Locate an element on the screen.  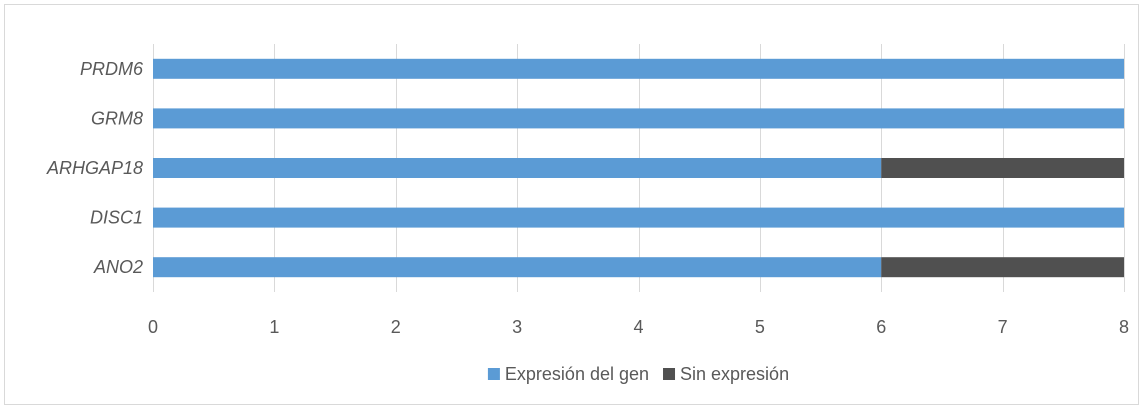
x-tick-label: 1 is located at coordinates (274, 327).